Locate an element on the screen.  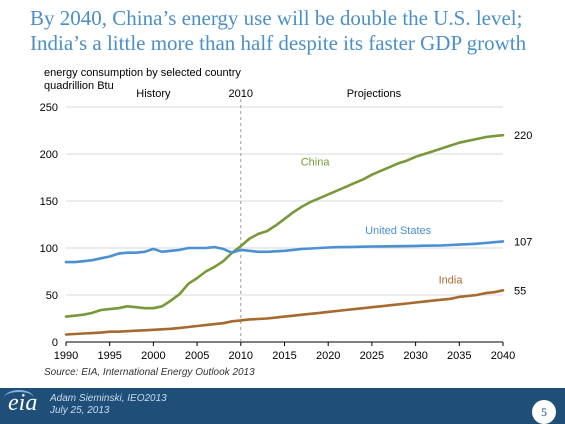
y-tick-label: 200 is located at coordinates (49, 155).